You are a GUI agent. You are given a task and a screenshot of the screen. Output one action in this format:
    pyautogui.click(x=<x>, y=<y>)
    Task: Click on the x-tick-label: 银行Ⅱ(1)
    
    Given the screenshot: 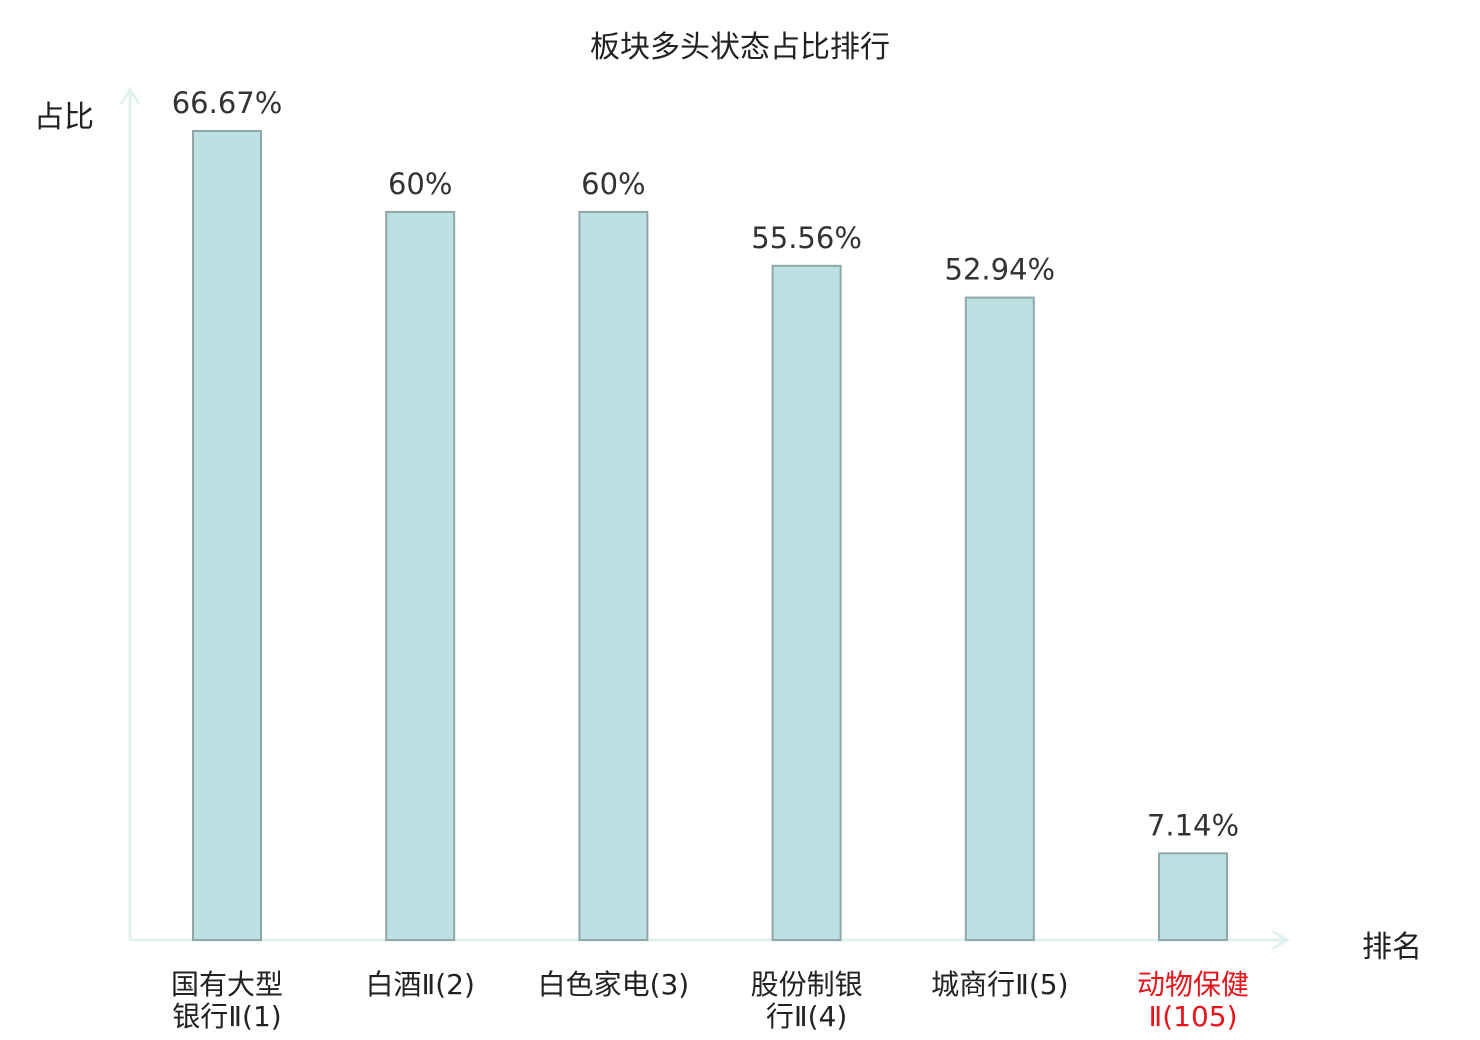 What is the action you would take?
    pyautogui.click(x=226, y=1016)
    